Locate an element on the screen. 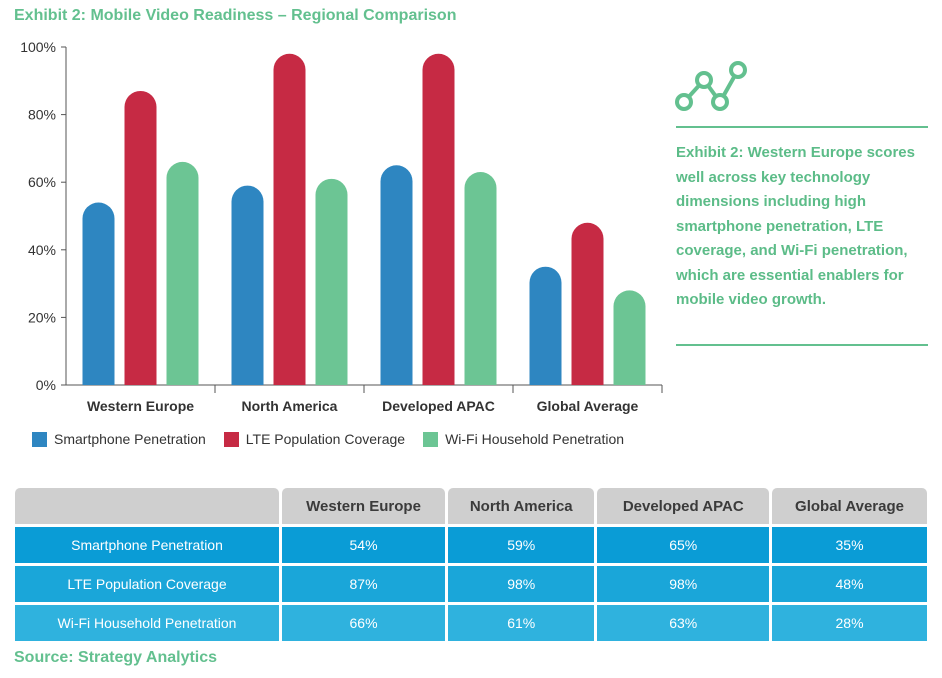 Image resolution: width=942 pixels, height=678 pixels. table-cell: 87% is located at coordinates (364, 584).